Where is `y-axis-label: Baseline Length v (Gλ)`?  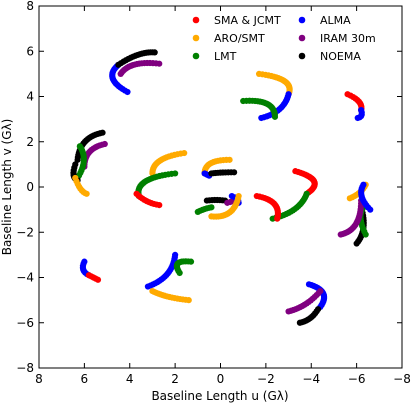
y-axis-label: Baseline Length v (Gλ) is located at coordinates (7, 187).